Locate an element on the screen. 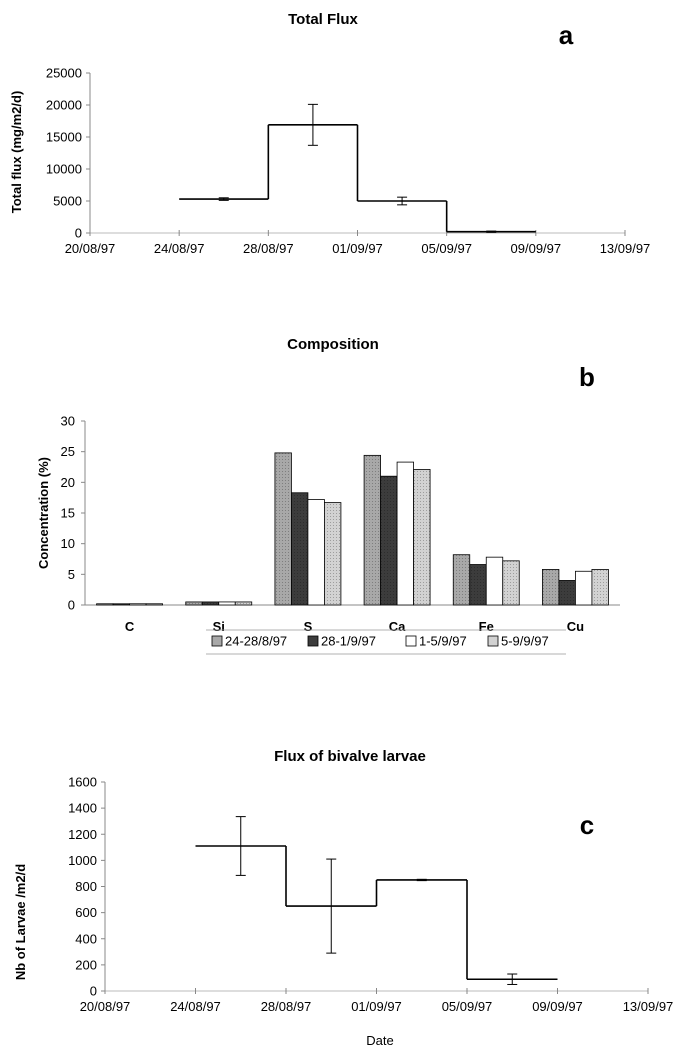 The height and width of the screenshot is (1054, 680). chart-b-y-tick-label: 10 is located at coordinates (68, 543).